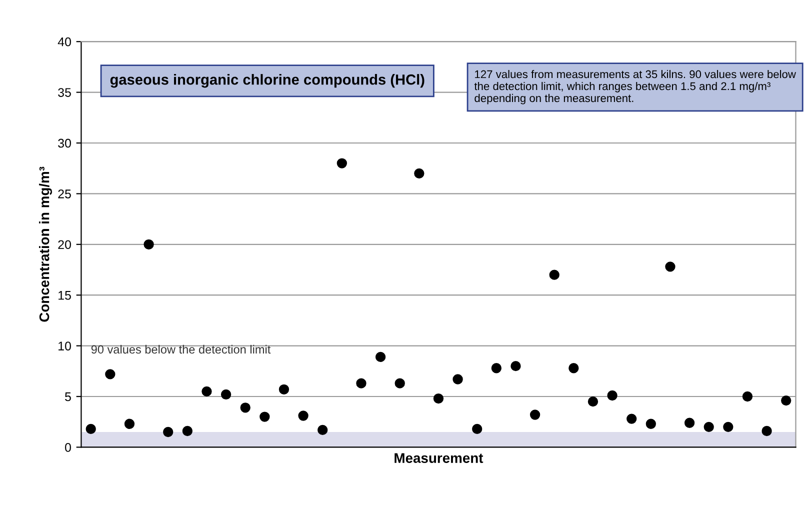 The height and width of the screenshot is (520, 812). I want to click on y-tick-label: 0, so click(68, 447).